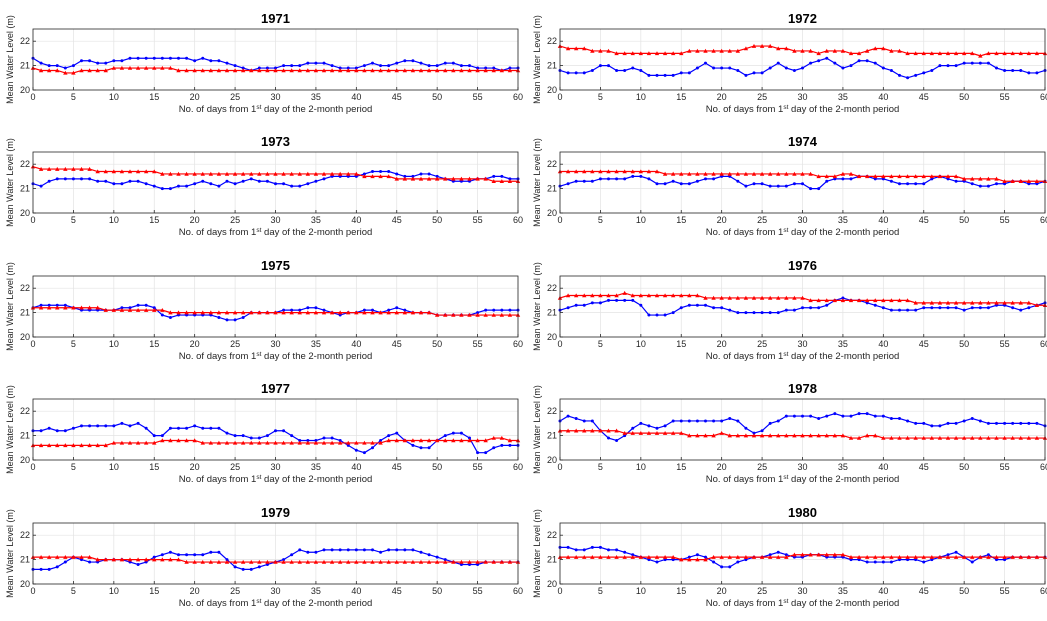  Describe the element at coordinates (397, 97) in the screenshot. I see `x-tick-label: 45` at that location.